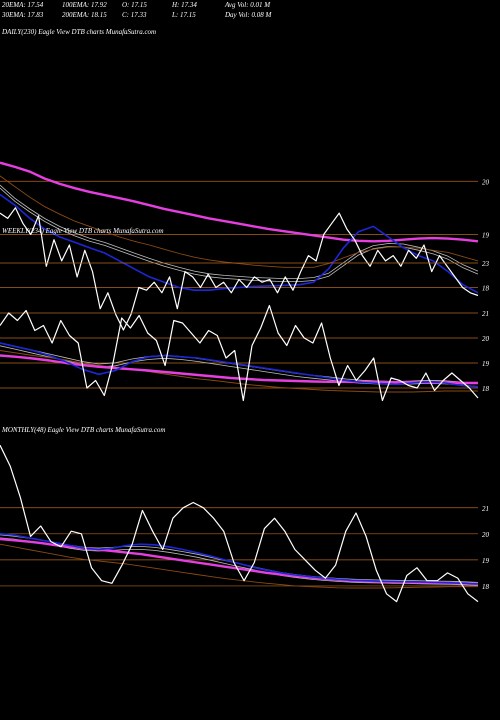 The image size is (500, 720). Describe the element at coordinates (84, 15) in the screenshot. I see `stat-200ema: 200EMA: 18.15` at that location.